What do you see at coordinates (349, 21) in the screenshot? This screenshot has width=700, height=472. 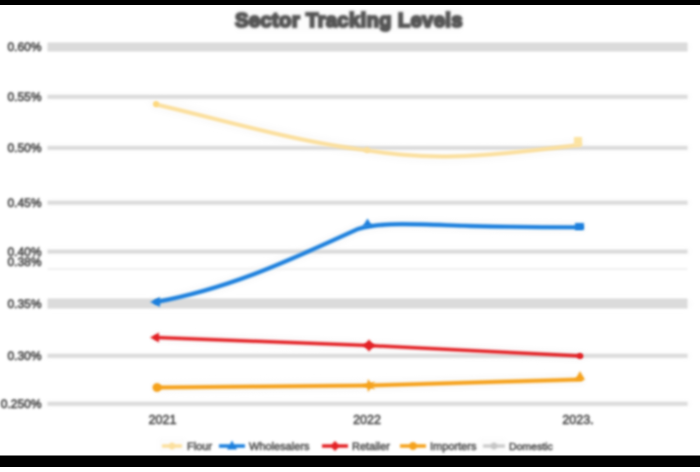 I see `svg-text: Sector Tracking Levels` at bounding box center [349, 21].